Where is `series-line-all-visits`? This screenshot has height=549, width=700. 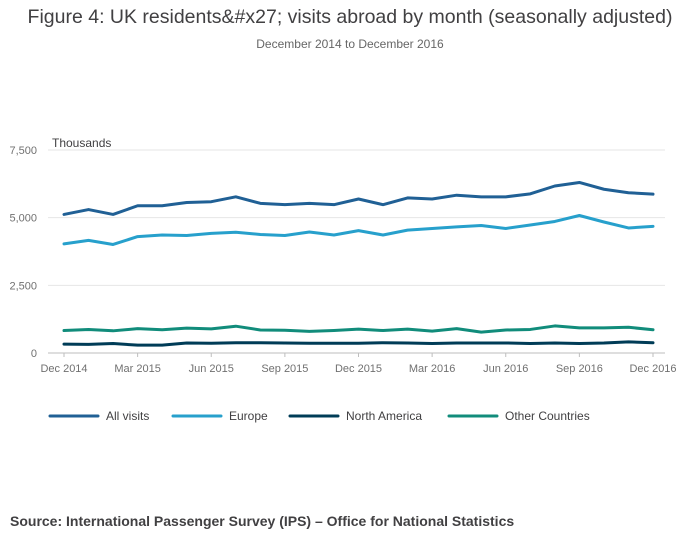 series-line-all-visits is located at coordinates (358, 198).